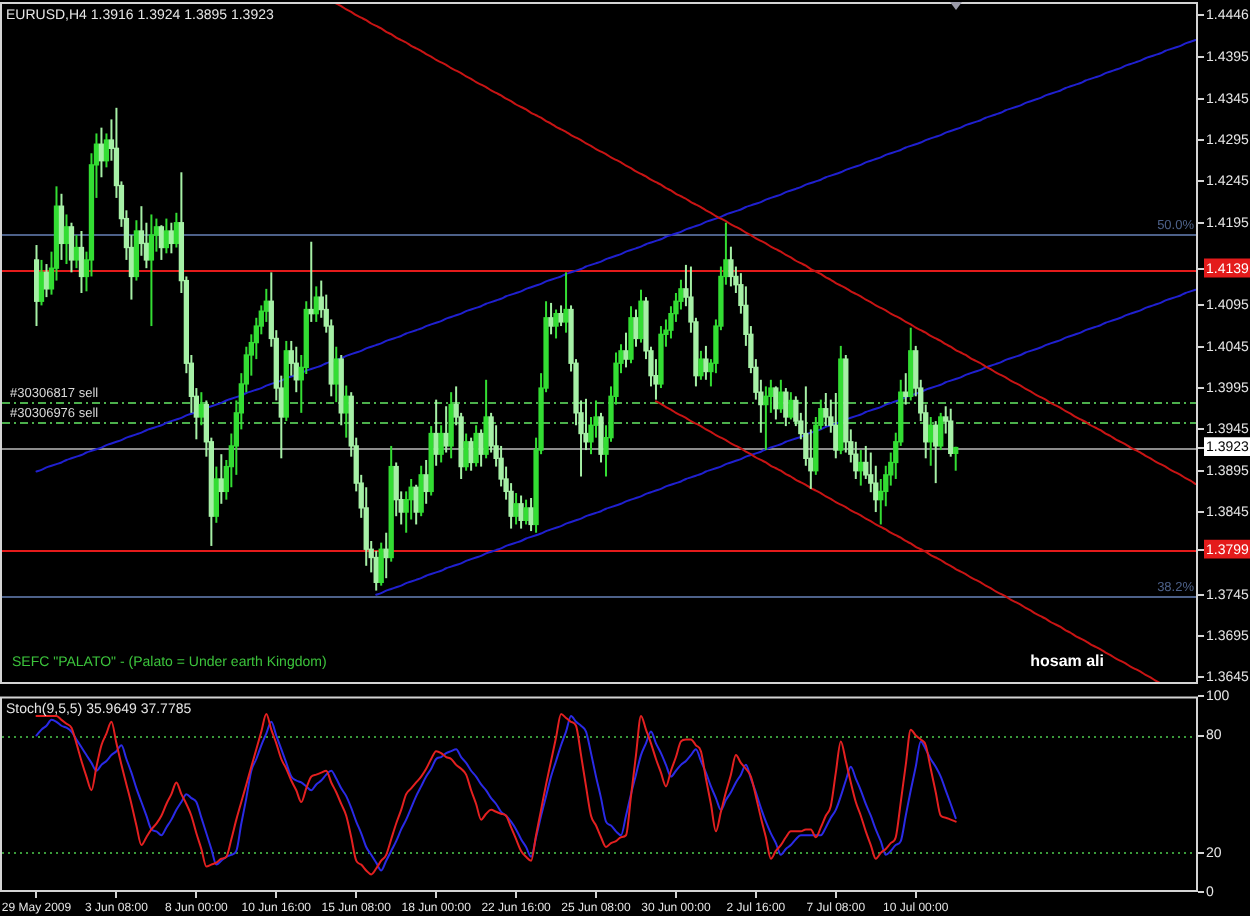 This screenshot has height=916, width=1250. What do you see at coordinates (1067, 661) in the screenshot?
I see `annotation: hosam ali` at bounding box center [1067, 661].